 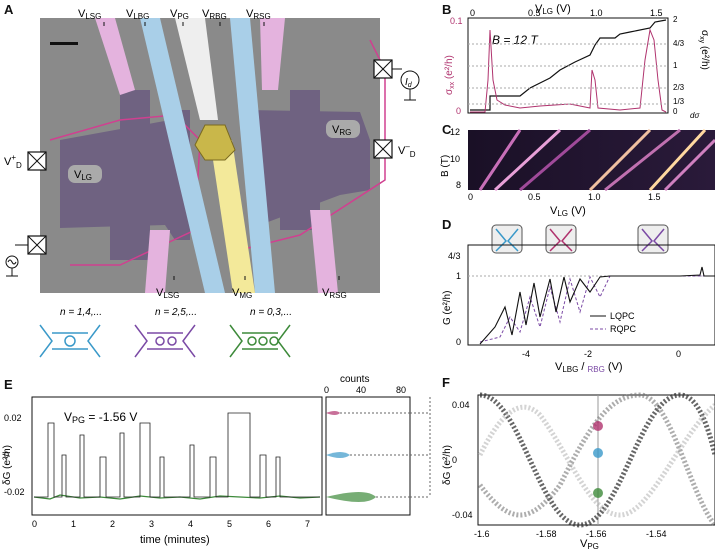 I want to click on region-lg-badge, so click(x=85, y=174).